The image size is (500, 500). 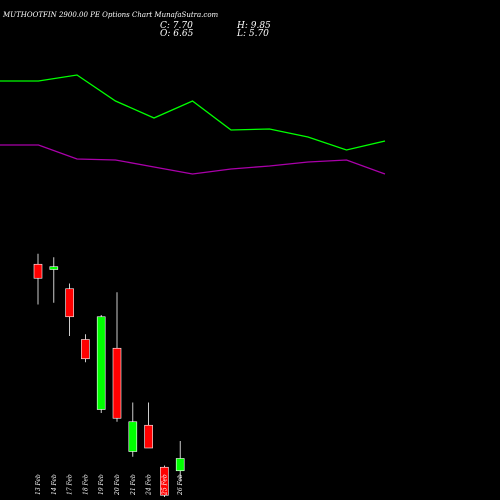 I want to click on date-tick-label: 18 Feb, so click(x=85, y=484).